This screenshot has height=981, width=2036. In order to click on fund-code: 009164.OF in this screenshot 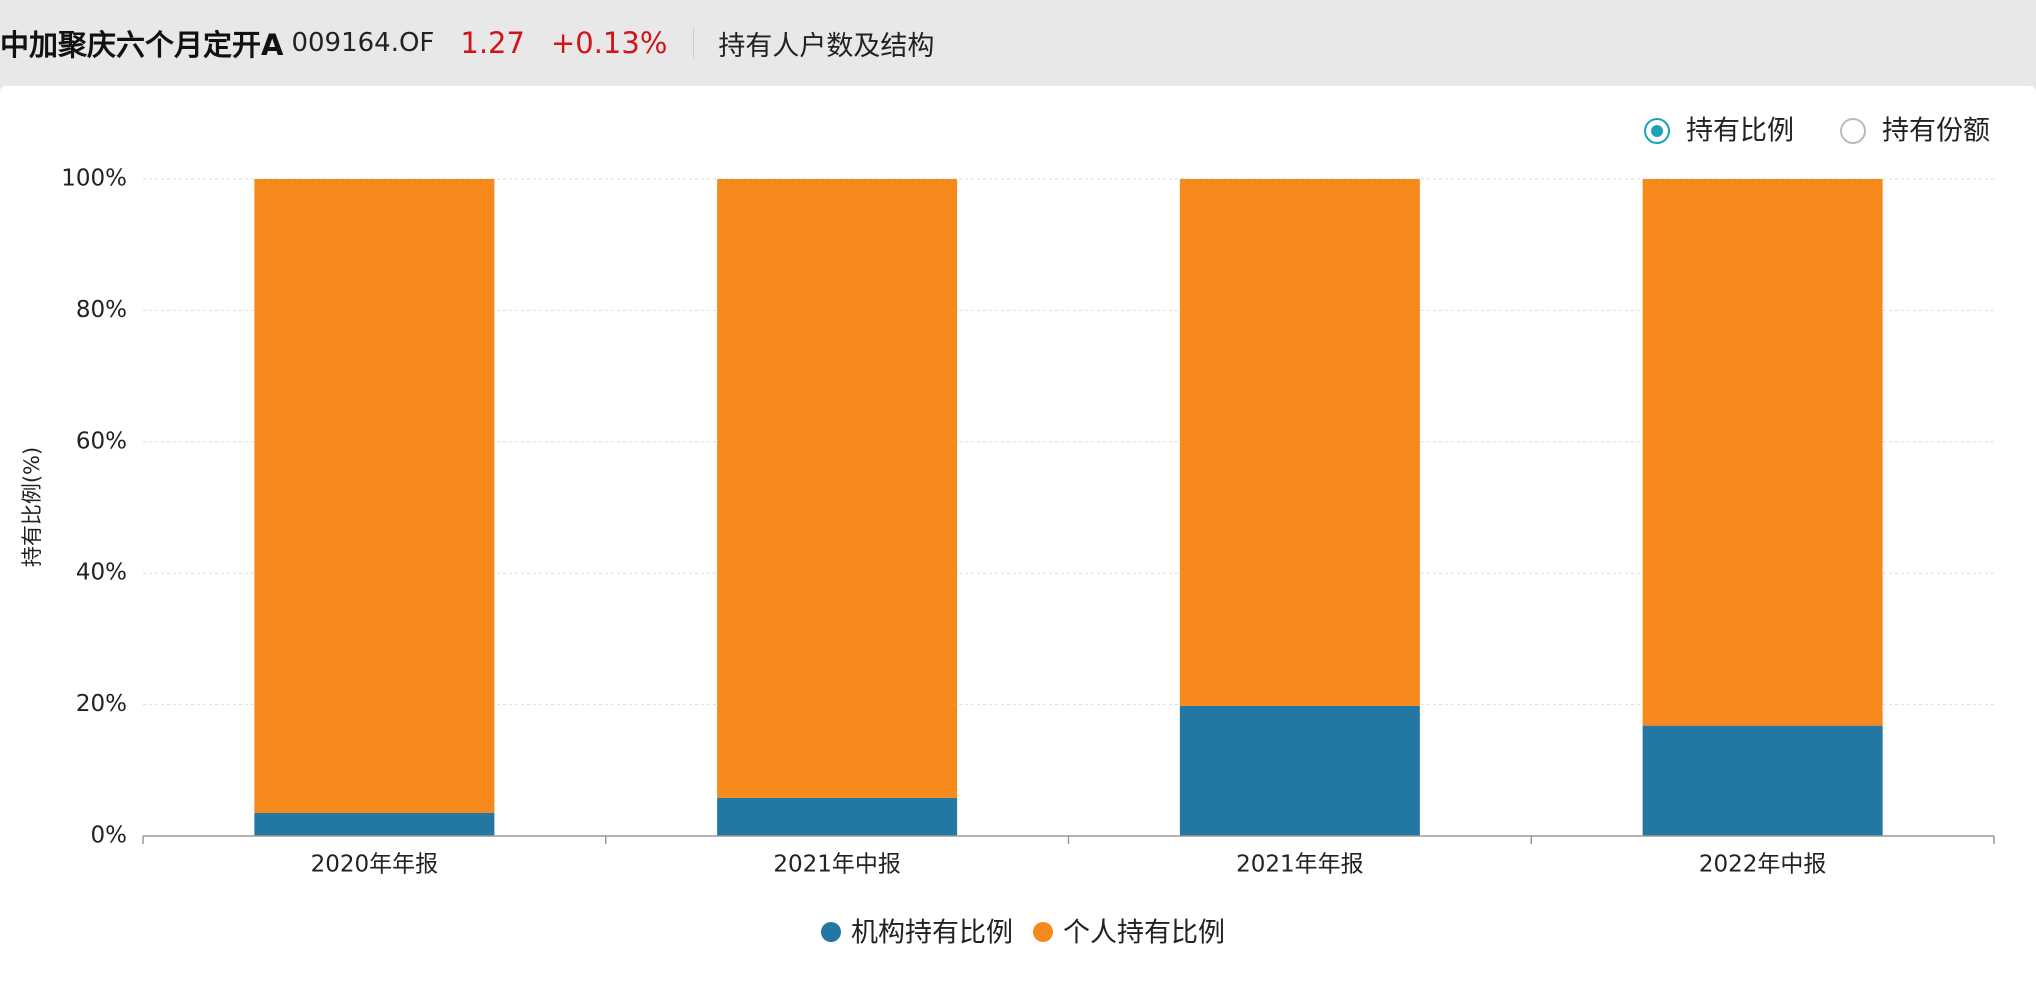, I will do `click(363, 43)`.